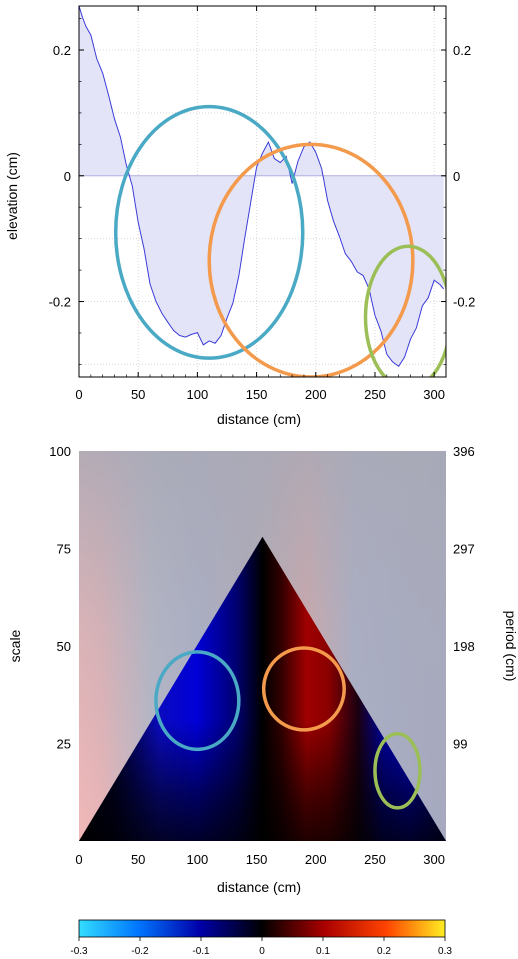 Image resolution: width=518 pixels, height=959 pixels. I want to click on heatmap-y-label: scale, so click(15, 645).